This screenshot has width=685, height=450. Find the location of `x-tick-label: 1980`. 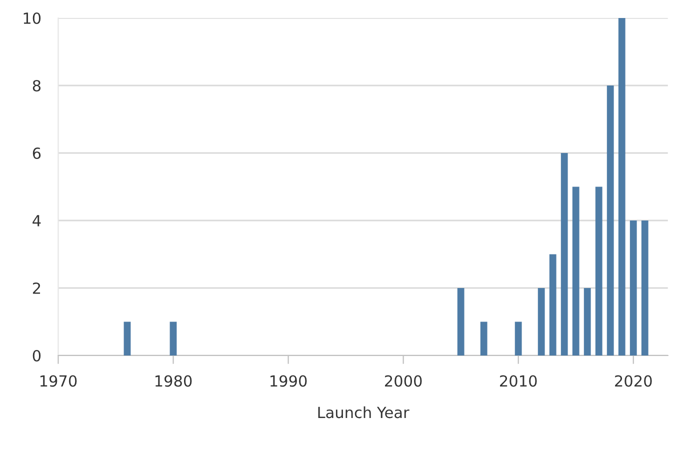

x-tick-label: 1980 is located at coordinates (173, 381).